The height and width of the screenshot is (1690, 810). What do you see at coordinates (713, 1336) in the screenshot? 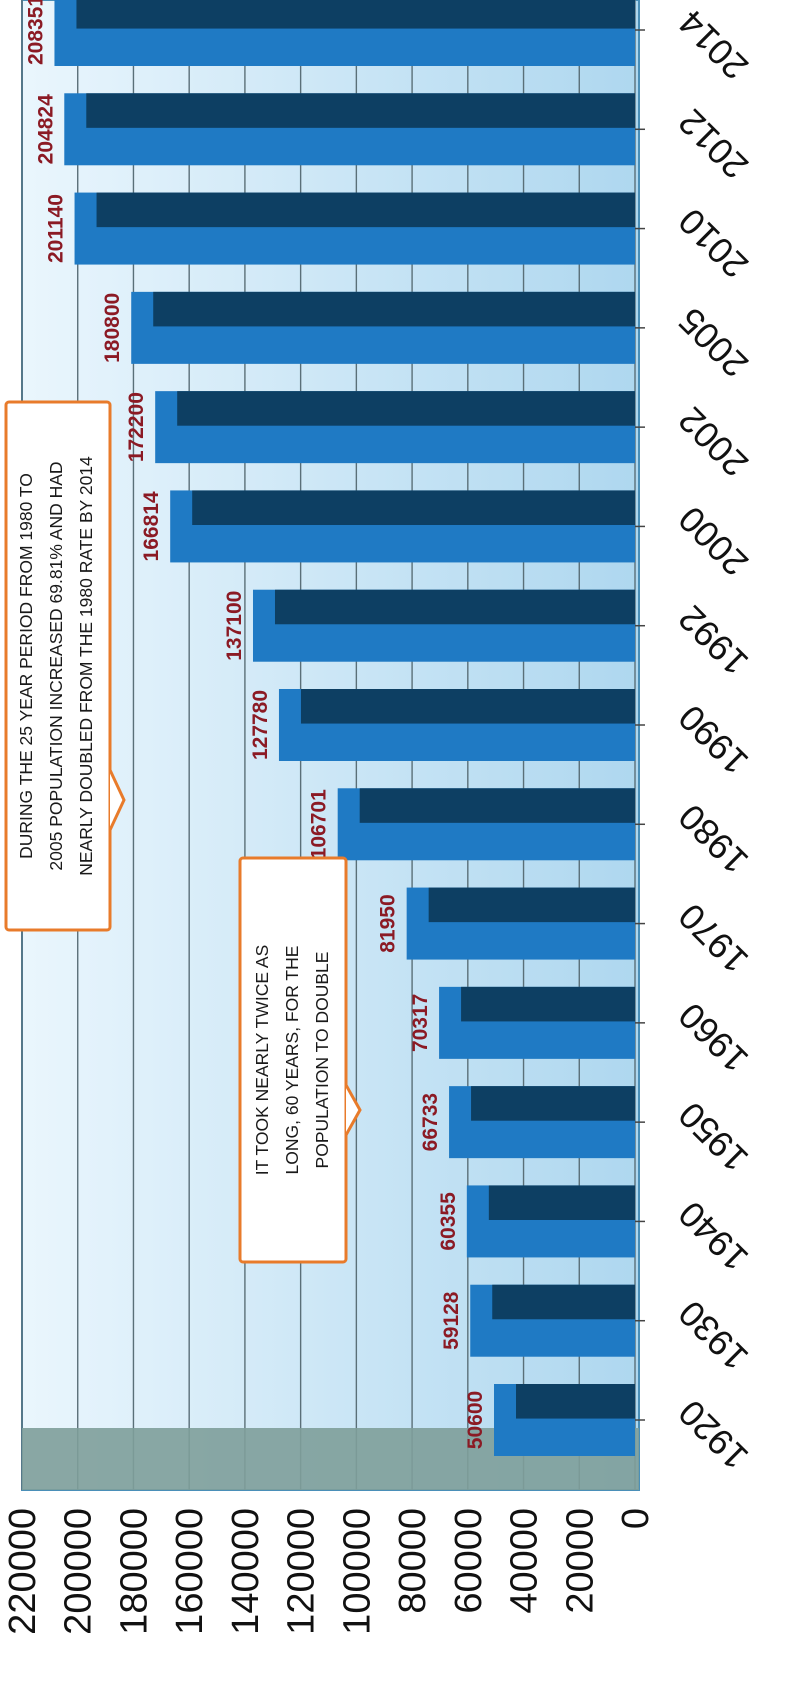
I see `category-label: 1930` at bounding box center [713, 1336].